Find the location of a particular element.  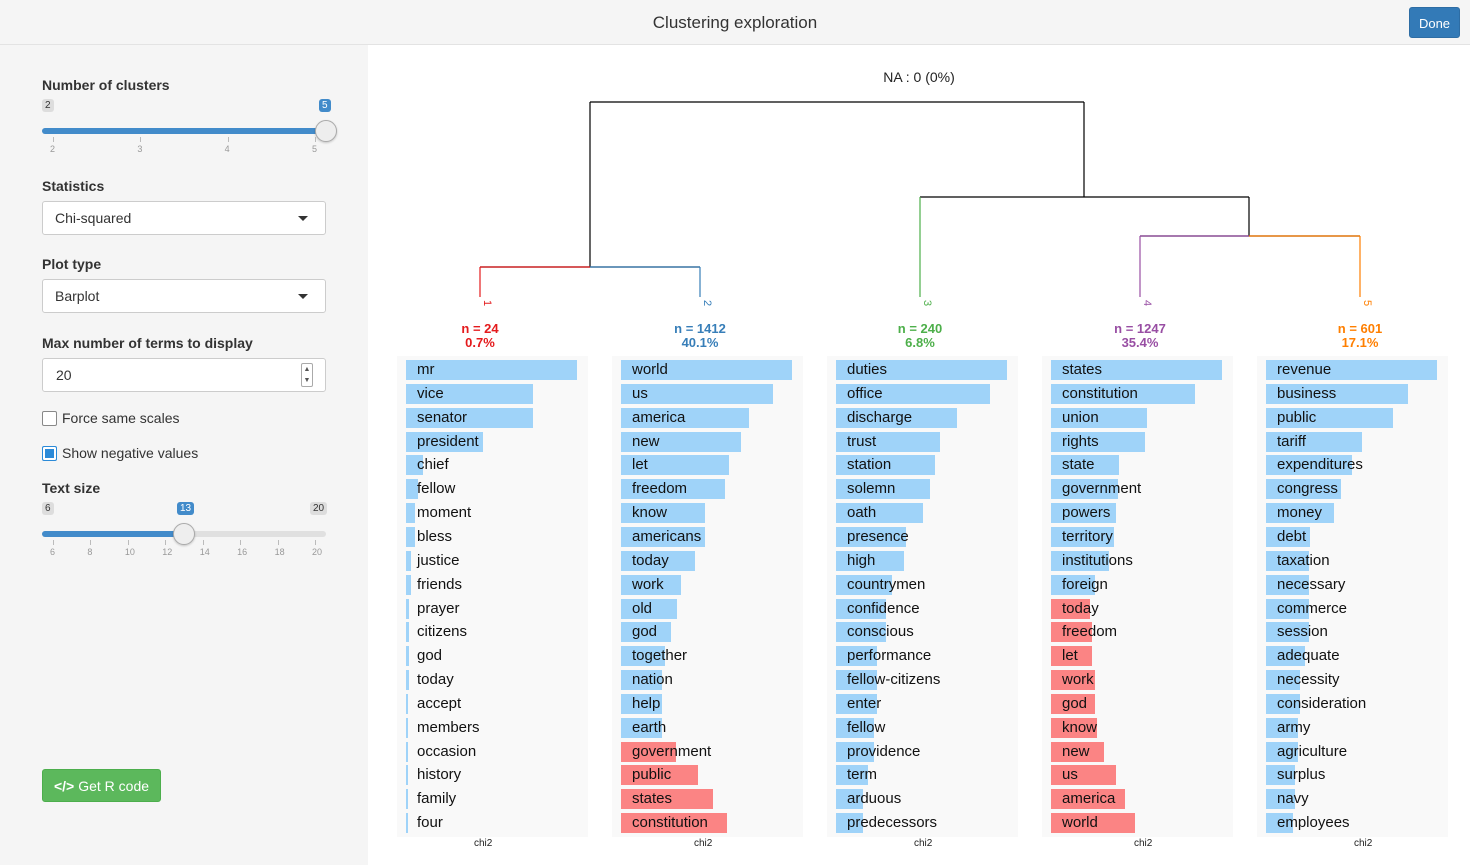

dendrogram: 1 2 3 4 5 is located at coordinates (926, 203).